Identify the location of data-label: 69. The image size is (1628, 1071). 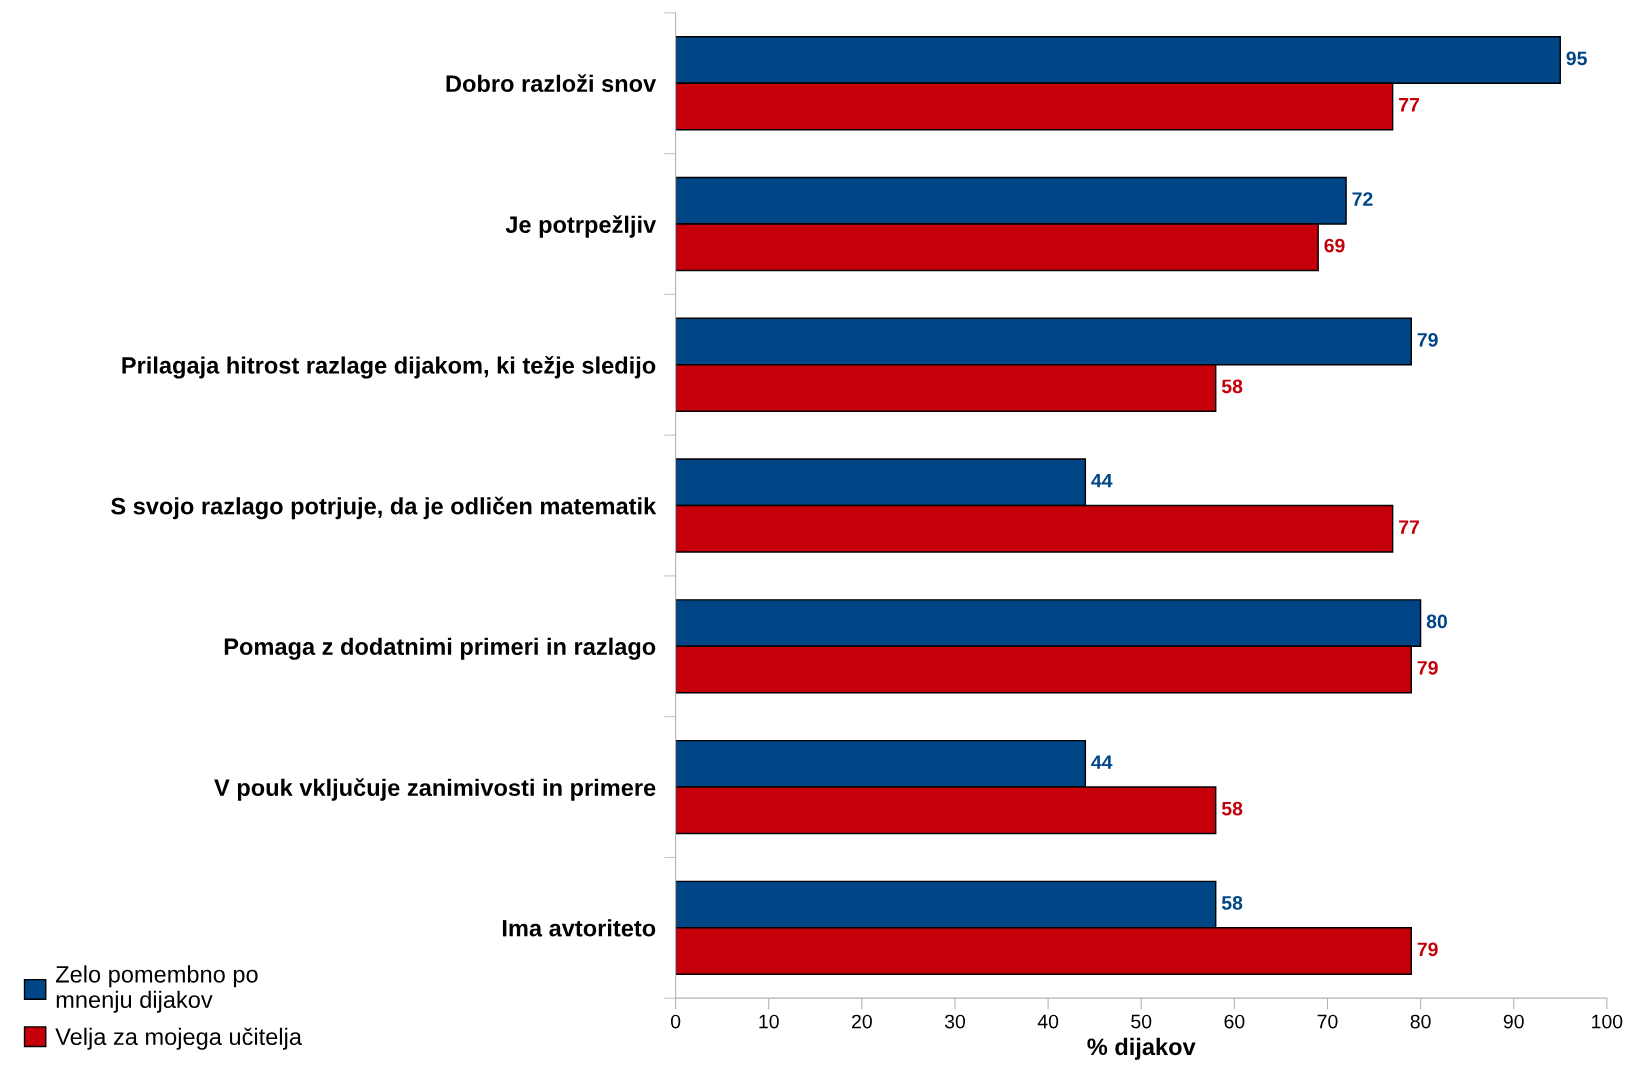
(1334, 245).